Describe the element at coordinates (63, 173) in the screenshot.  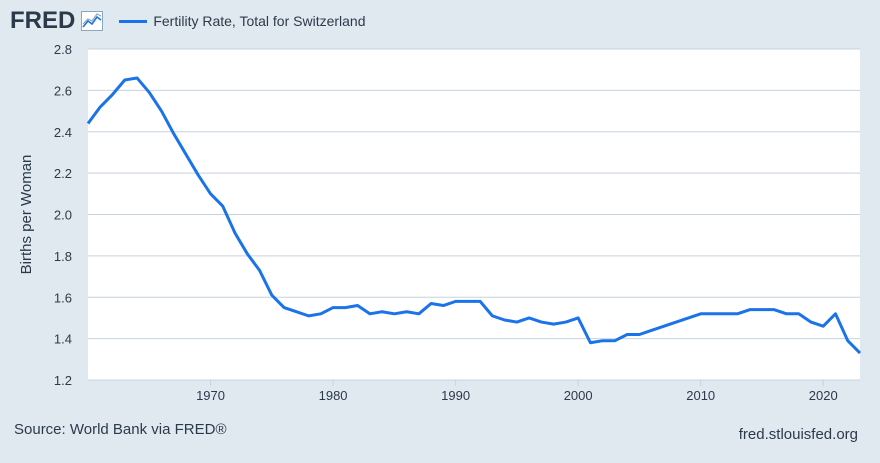
I see `y-tick-label: 2.2` at that location.